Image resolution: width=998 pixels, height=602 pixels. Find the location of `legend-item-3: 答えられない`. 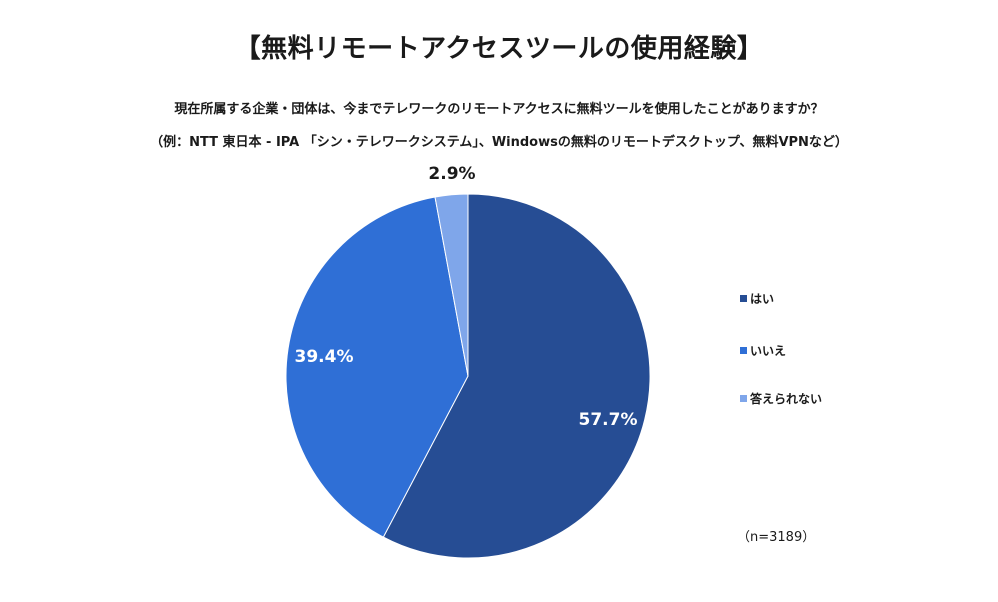

legend-item-3: 答えられない is located at coordinates (781, 398).